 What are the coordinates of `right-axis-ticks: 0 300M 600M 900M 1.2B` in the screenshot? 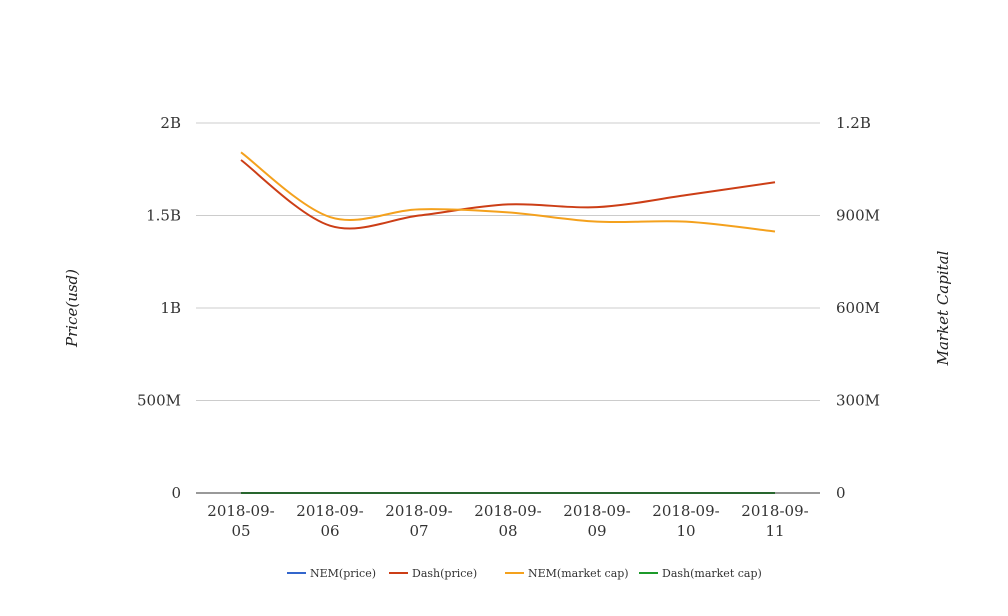 It's located at (858, 308).